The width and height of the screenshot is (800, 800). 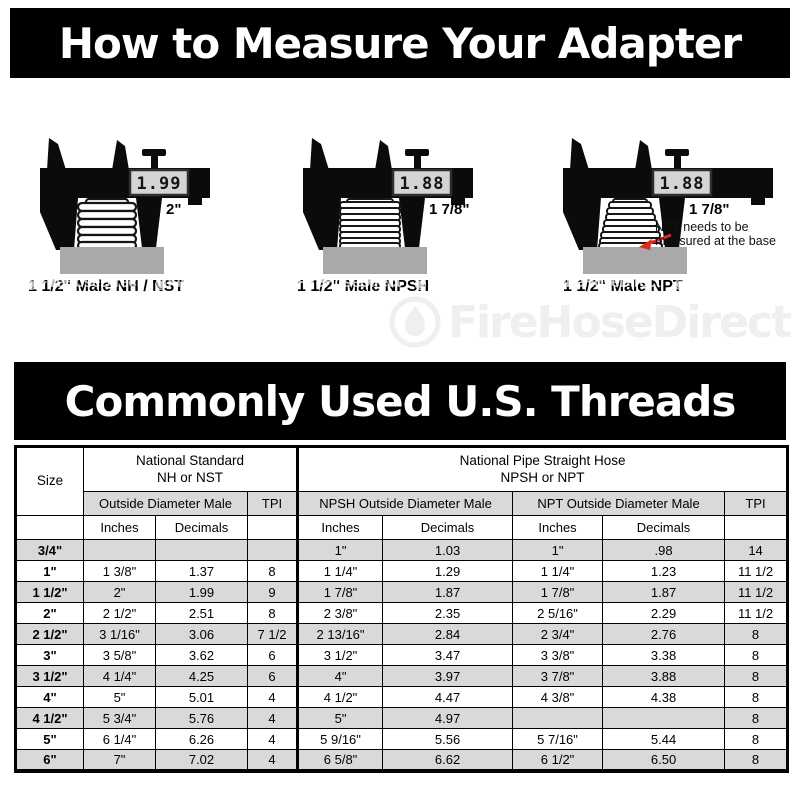 What do you see at coordinates (340, 592) in the screenshot?
I see `table-cell: 1 7/8"` at bounding box center [340, 592].